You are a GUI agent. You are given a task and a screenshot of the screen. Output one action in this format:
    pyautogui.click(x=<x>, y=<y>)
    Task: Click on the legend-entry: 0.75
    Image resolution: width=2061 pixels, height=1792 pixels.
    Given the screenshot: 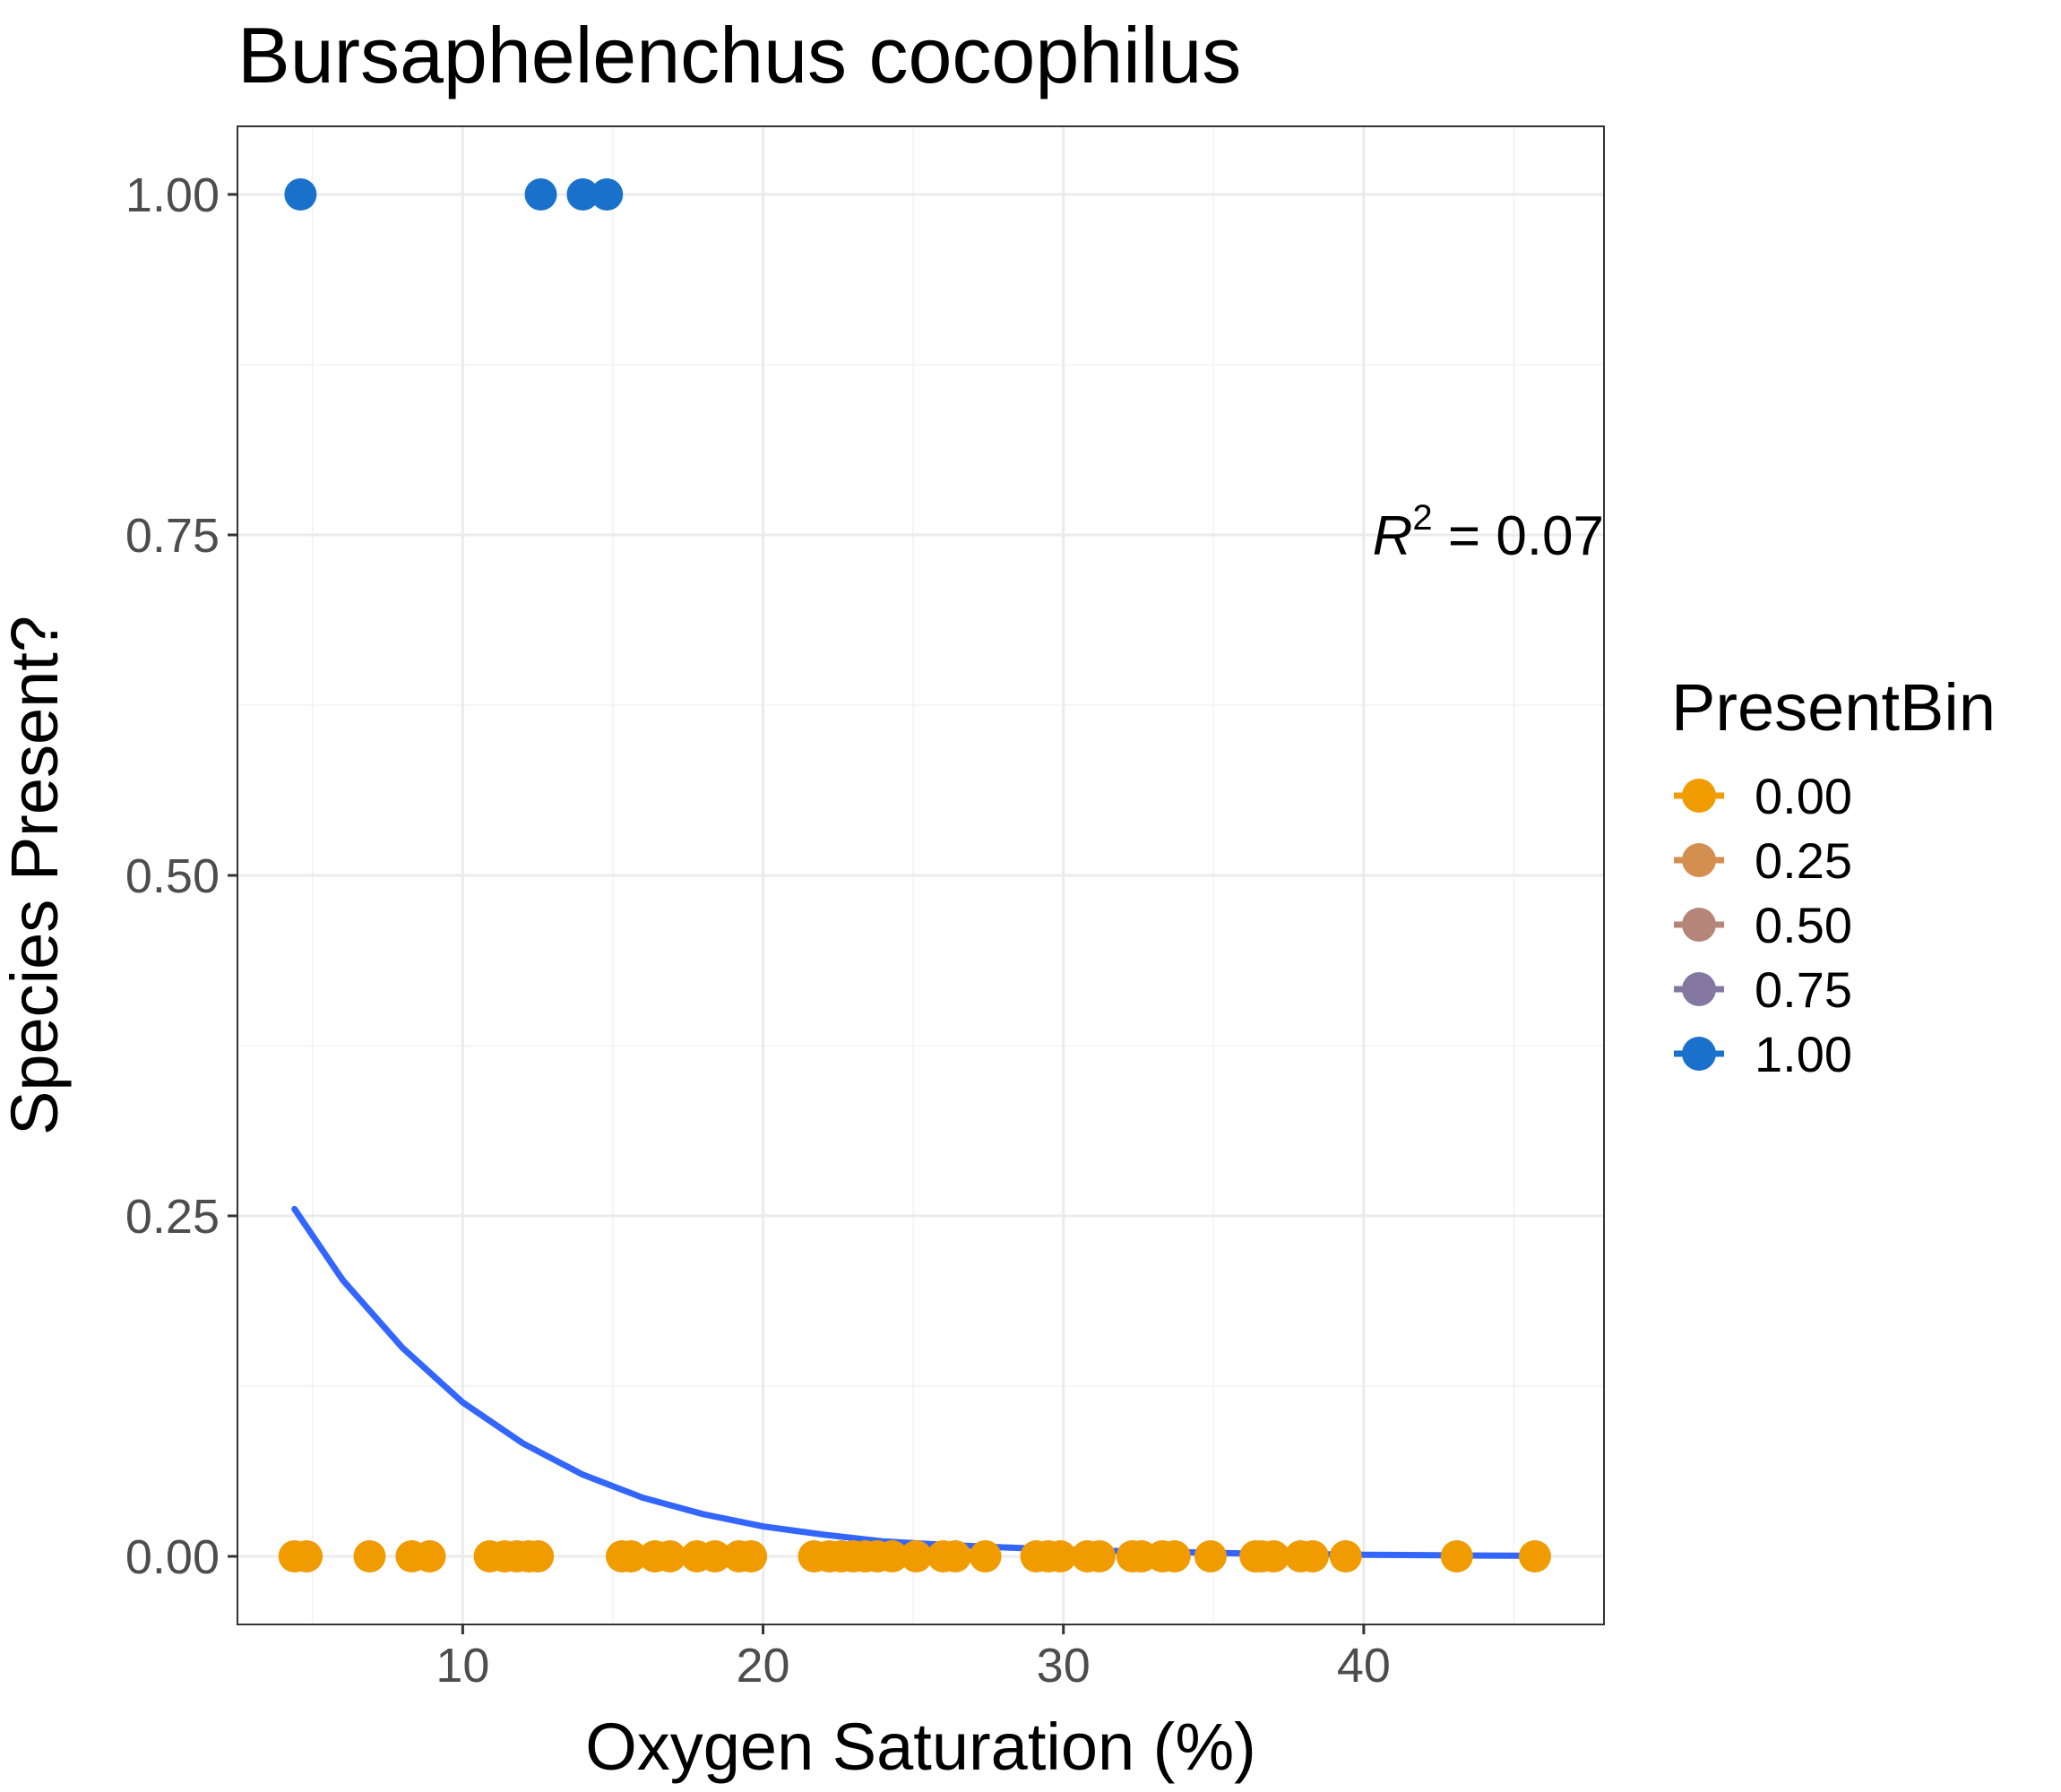 What is the action you would take?
    pyautogui.click(x=1763, y=990)
    